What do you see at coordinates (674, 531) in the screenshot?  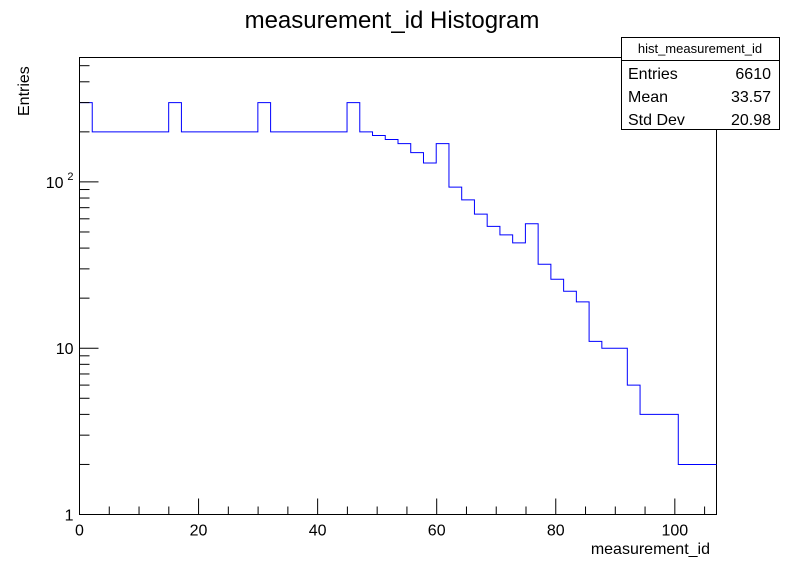 I see `x-tick-label: 100` at bounding box center [674, 531].